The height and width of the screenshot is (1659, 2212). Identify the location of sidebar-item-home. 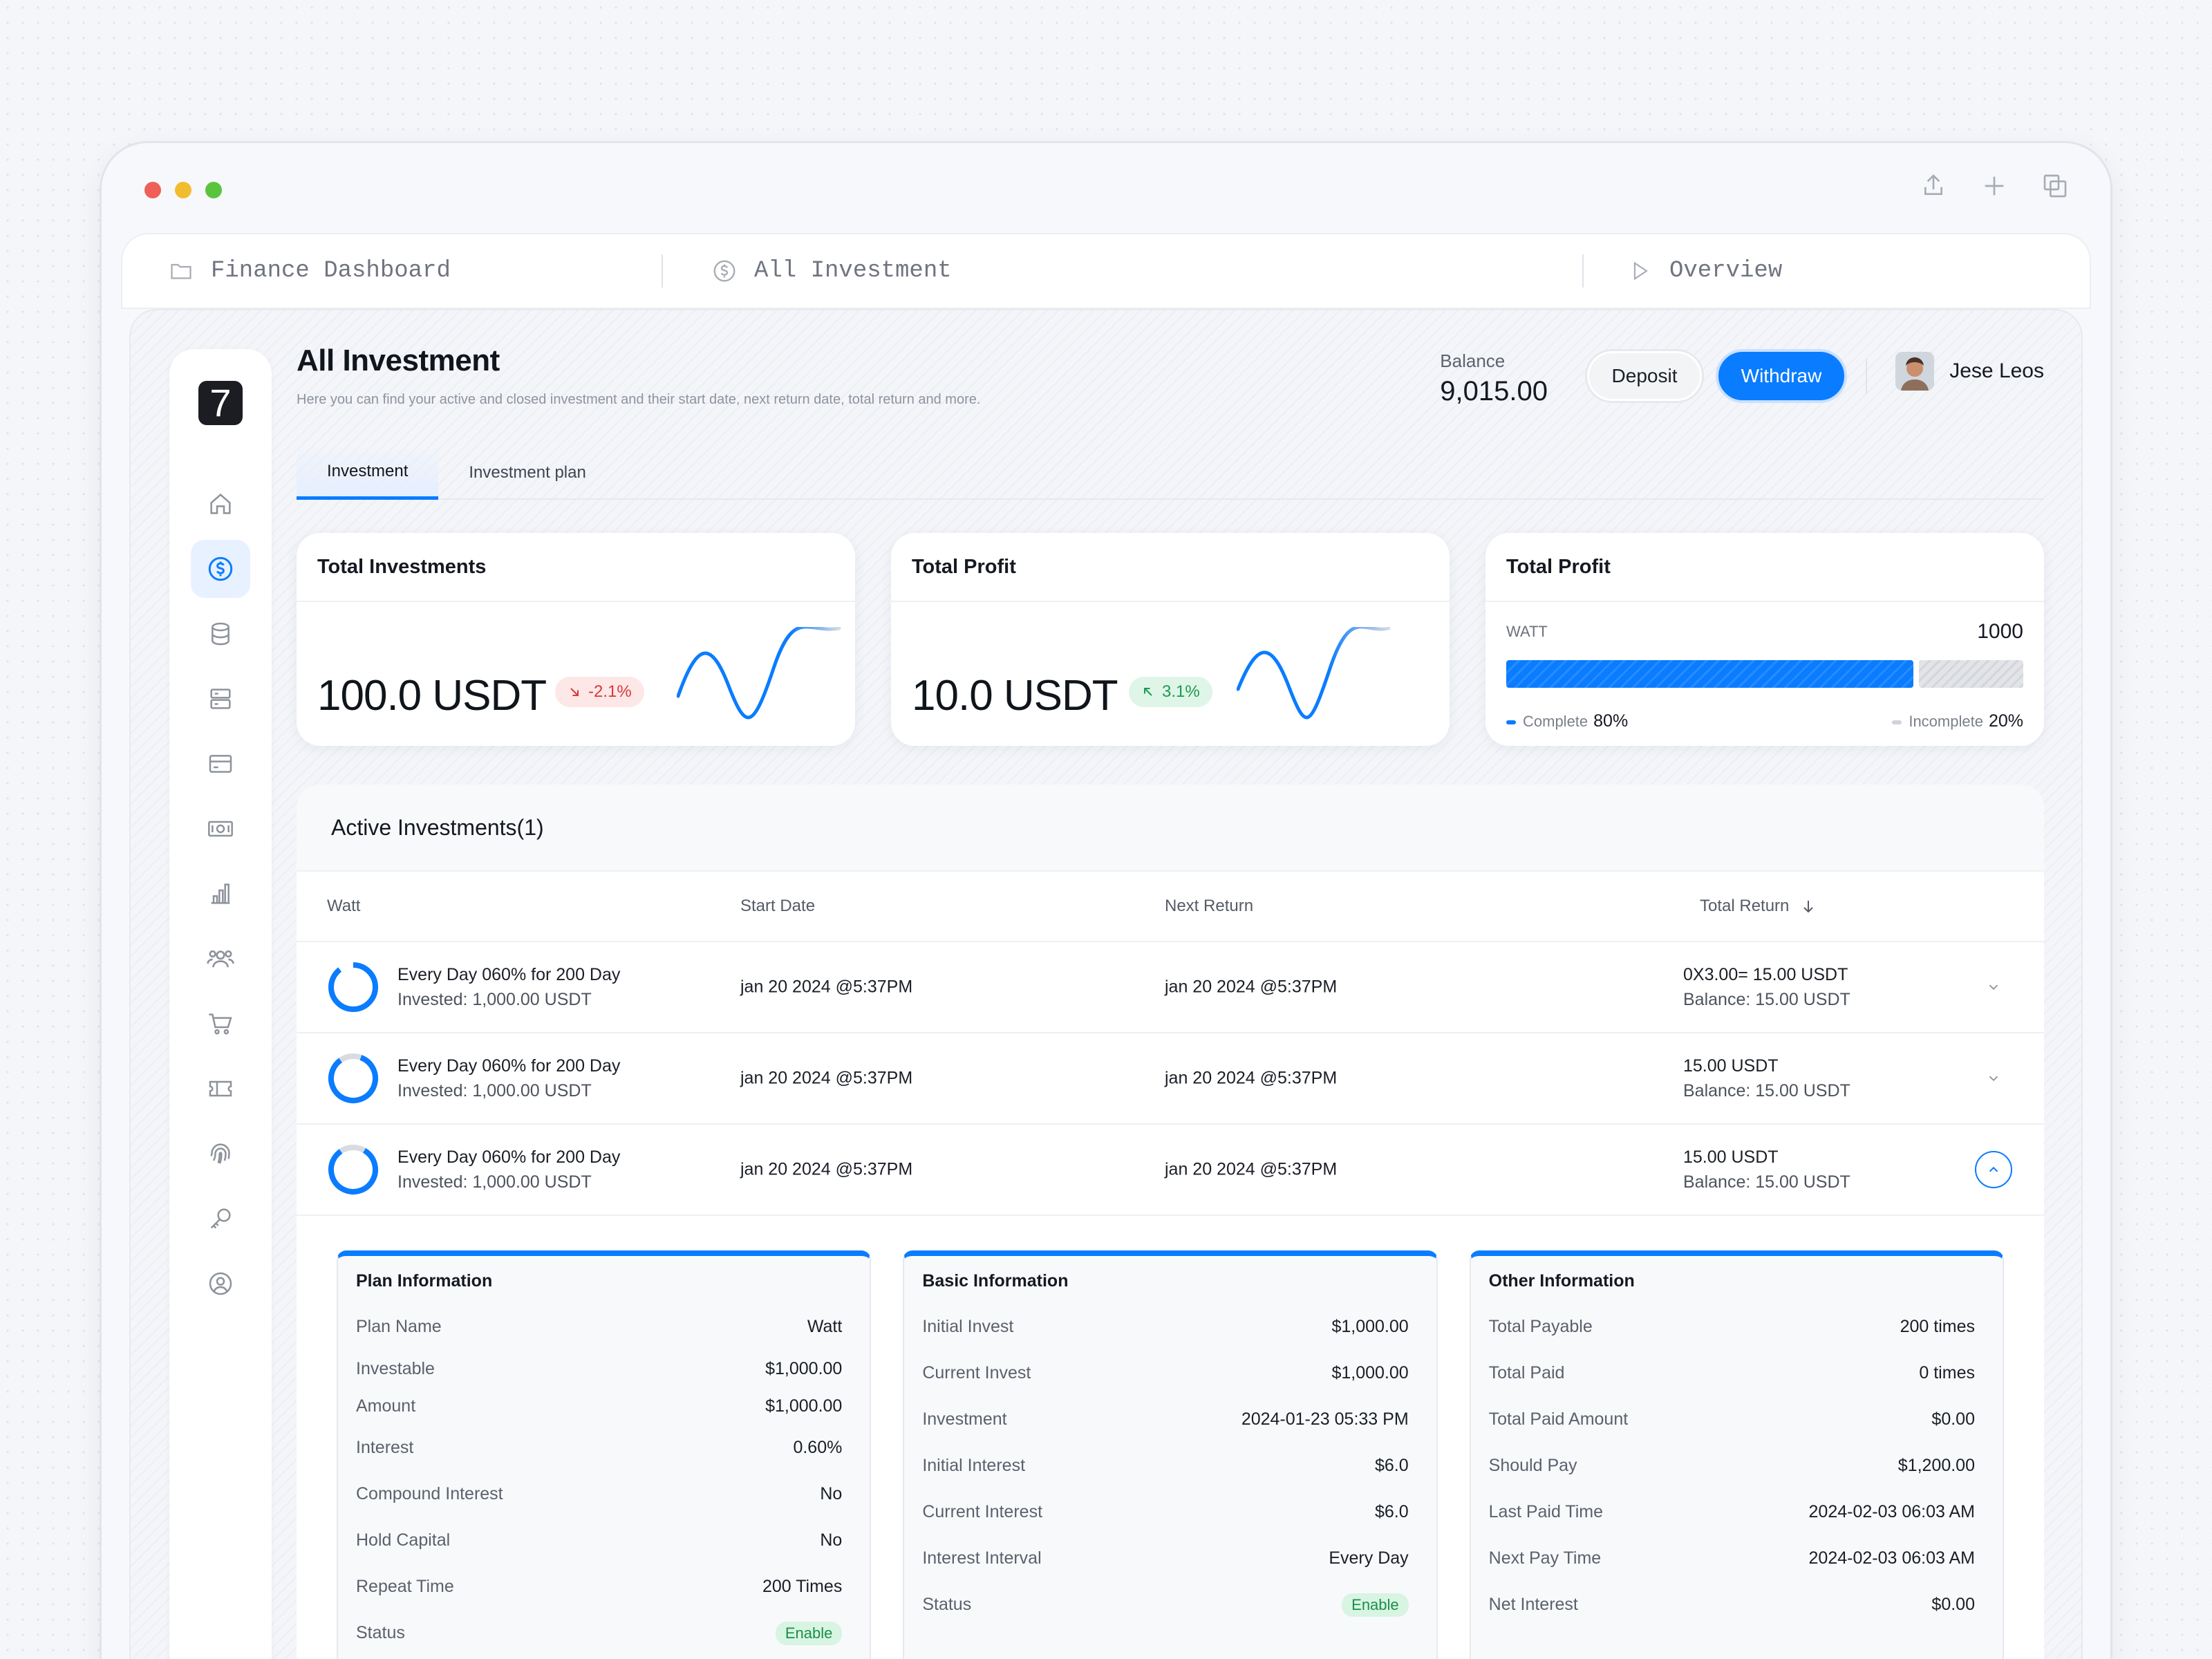
(221, 504).